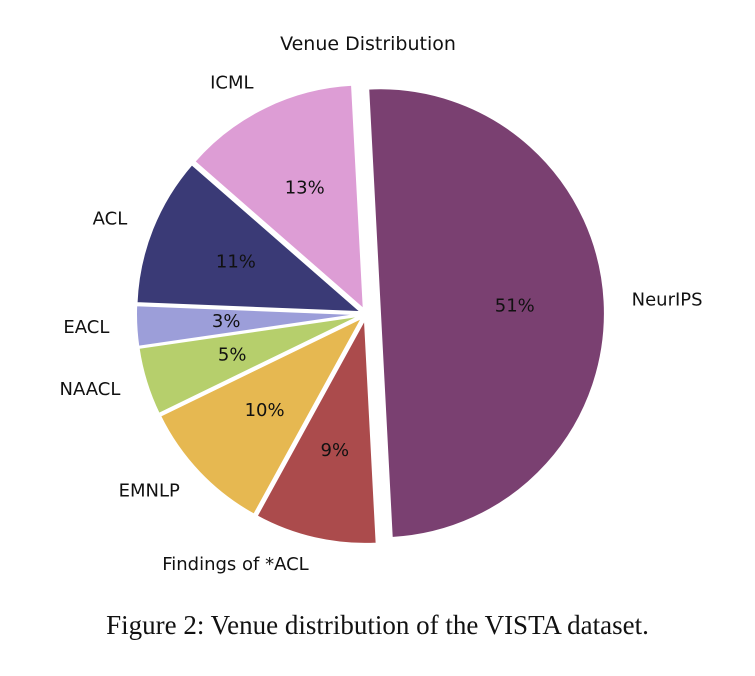  Describe the element at coordinates (110, 218) in the screenshot. I see `slice-label-acl: ACL` at that location.